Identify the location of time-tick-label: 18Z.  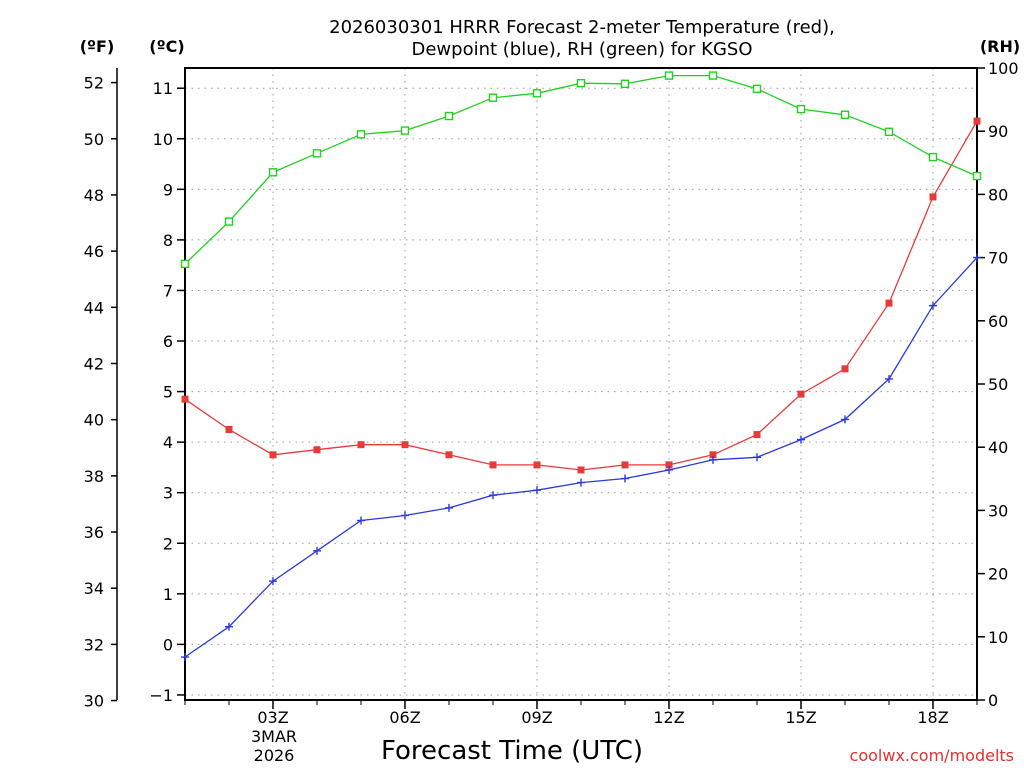
(932, 717).